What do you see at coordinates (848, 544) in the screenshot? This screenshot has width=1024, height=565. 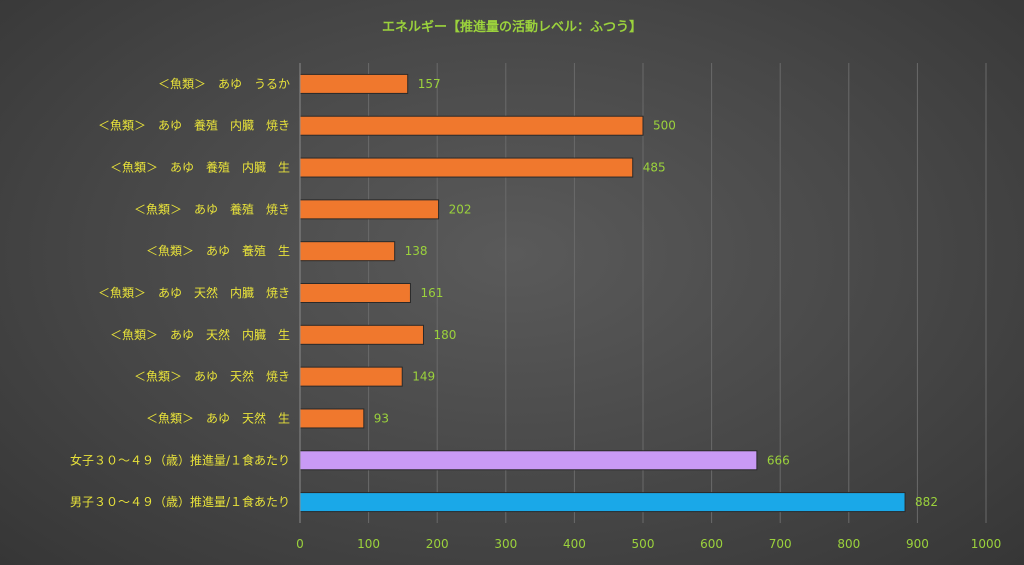 I see `x-tick-label: 800` at bounding box center [848, 544].